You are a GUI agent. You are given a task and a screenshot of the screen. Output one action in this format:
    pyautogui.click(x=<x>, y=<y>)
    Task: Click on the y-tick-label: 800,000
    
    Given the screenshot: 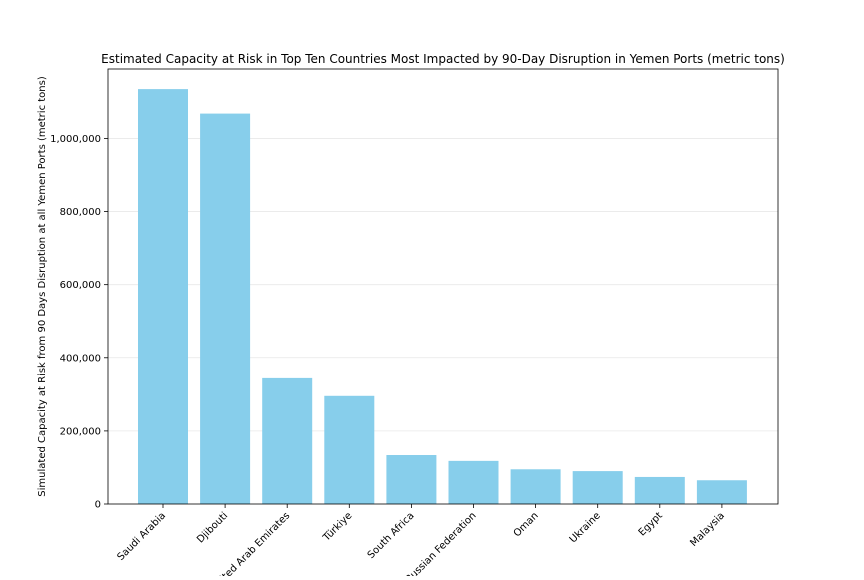 What is the action you would take?
    pyautogui.click(x=80, y=212)
    